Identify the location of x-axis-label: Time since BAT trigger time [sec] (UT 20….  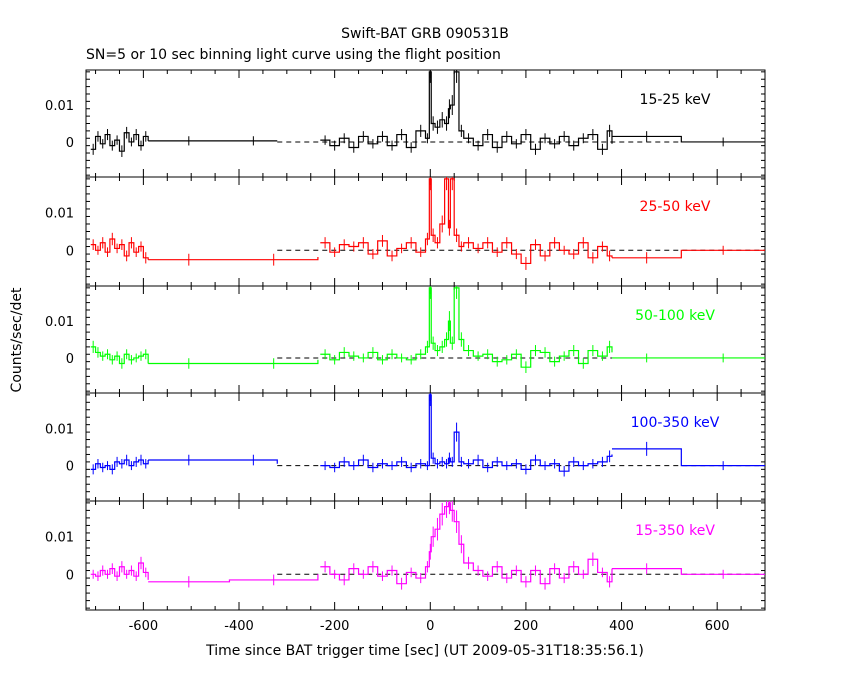
(424, 651).